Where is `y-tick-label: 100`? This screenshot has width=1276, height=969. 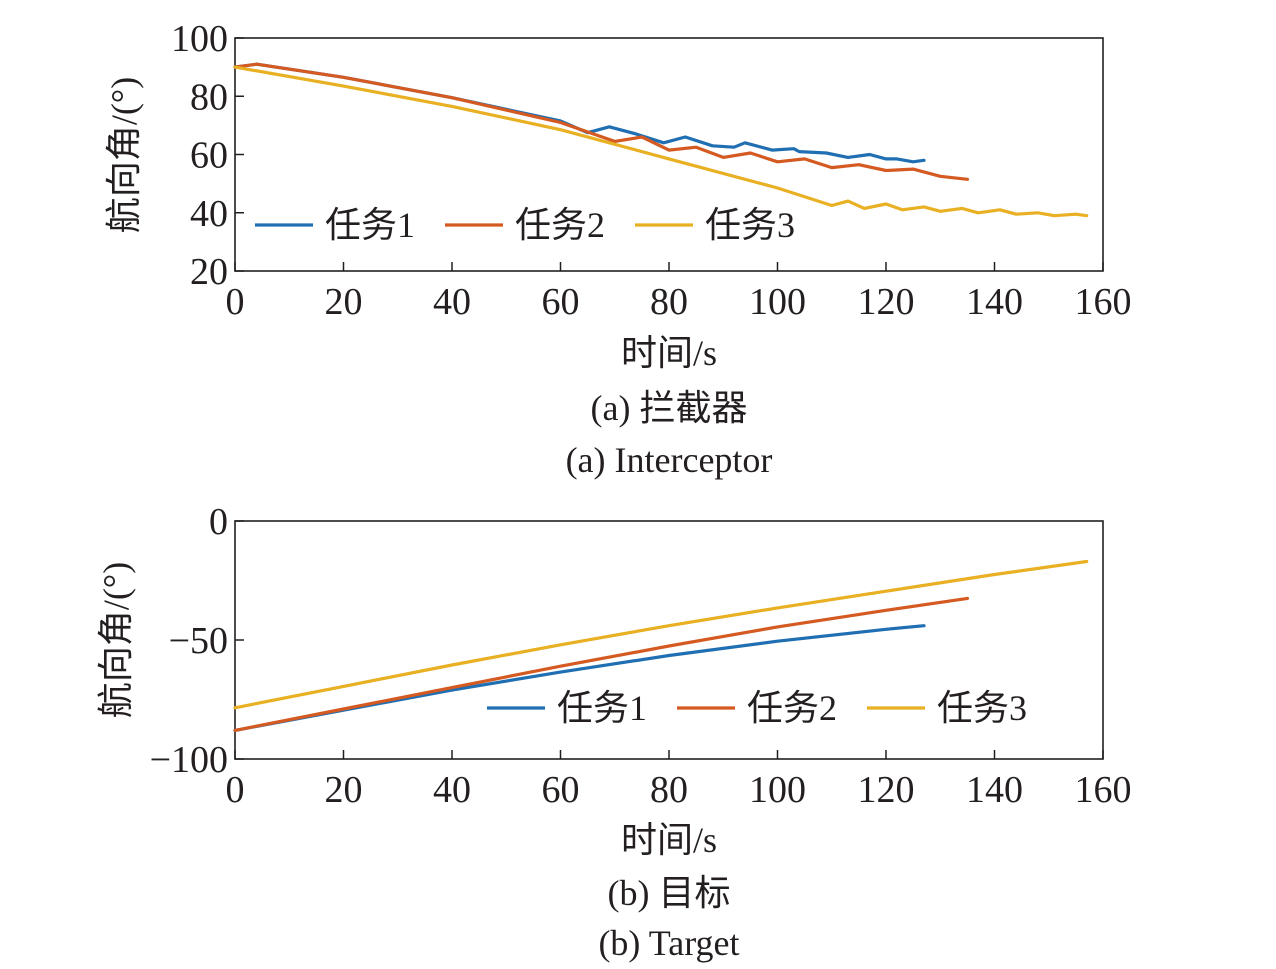
y-tick-label: 100 is located at coordinates (199, 39).